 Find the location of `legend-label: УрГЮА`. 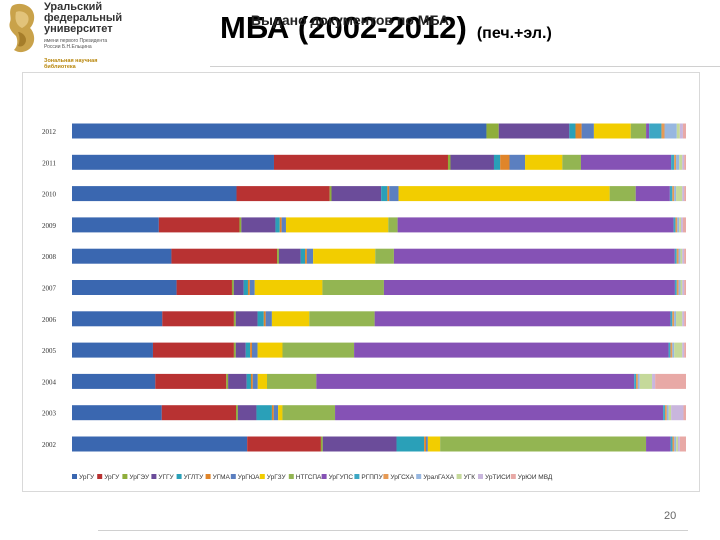

legend-label: УрГЮА is located at coordinates (249, 477).